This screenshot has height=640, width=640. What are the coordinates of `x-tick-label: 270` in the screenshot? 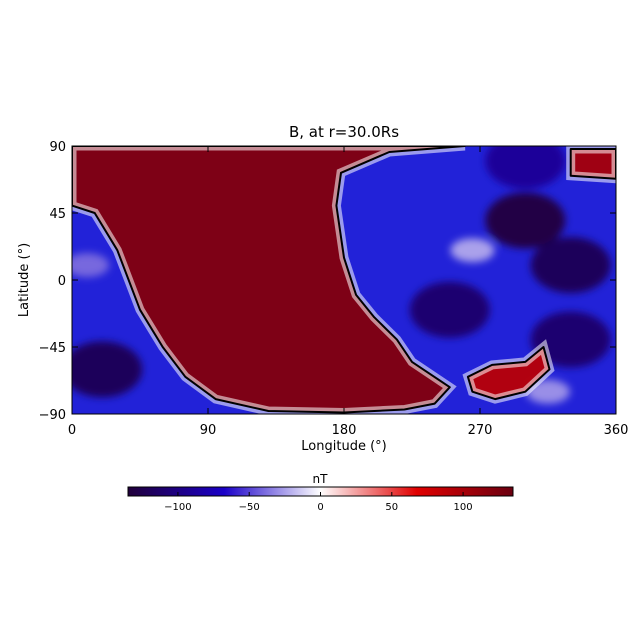 It's located at (480, 430).